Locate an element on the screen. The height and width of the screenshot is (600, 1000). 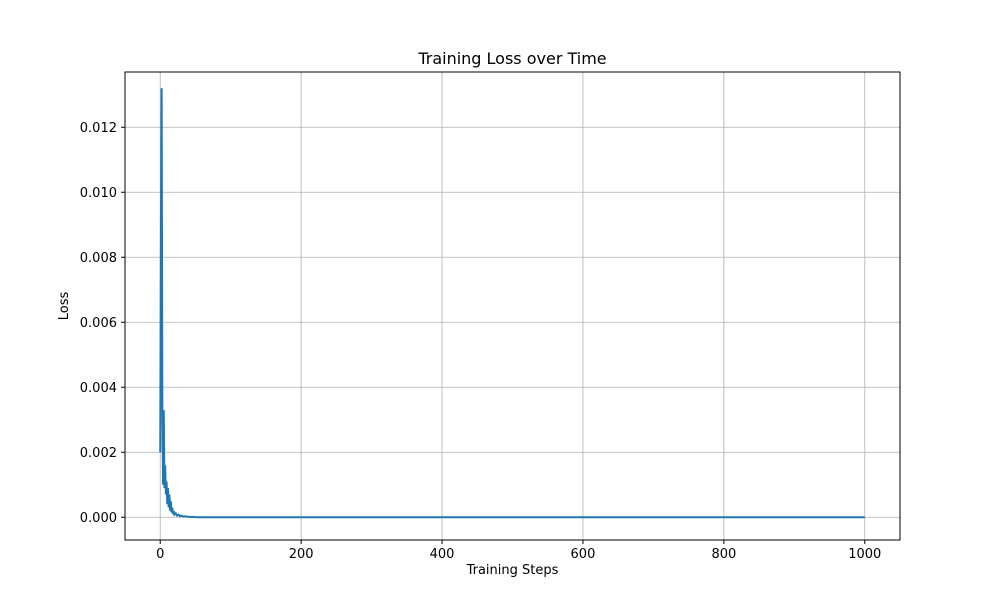
x-axis: 0 200 400 600 800 1000 is located at coordinates (518, 551).